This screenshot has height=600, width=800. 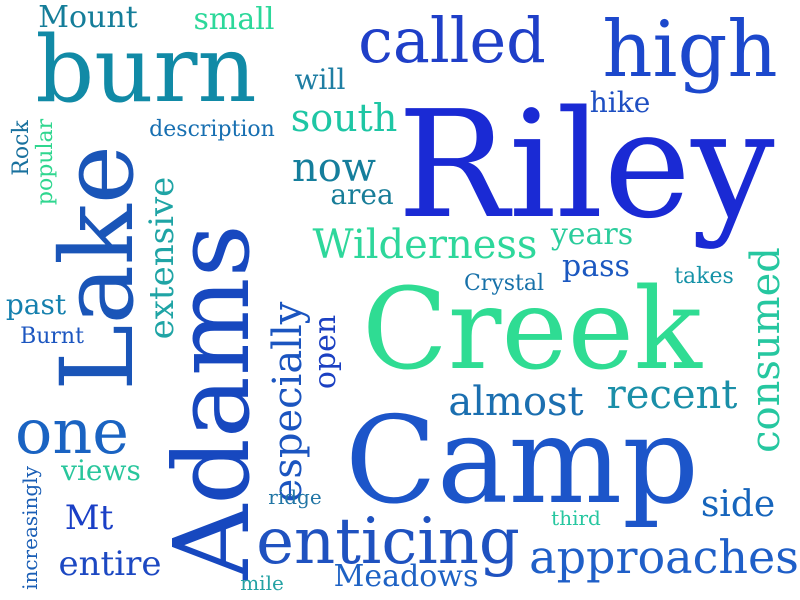 I want to click on word-camp: Camp, so click(x=522, y=461).